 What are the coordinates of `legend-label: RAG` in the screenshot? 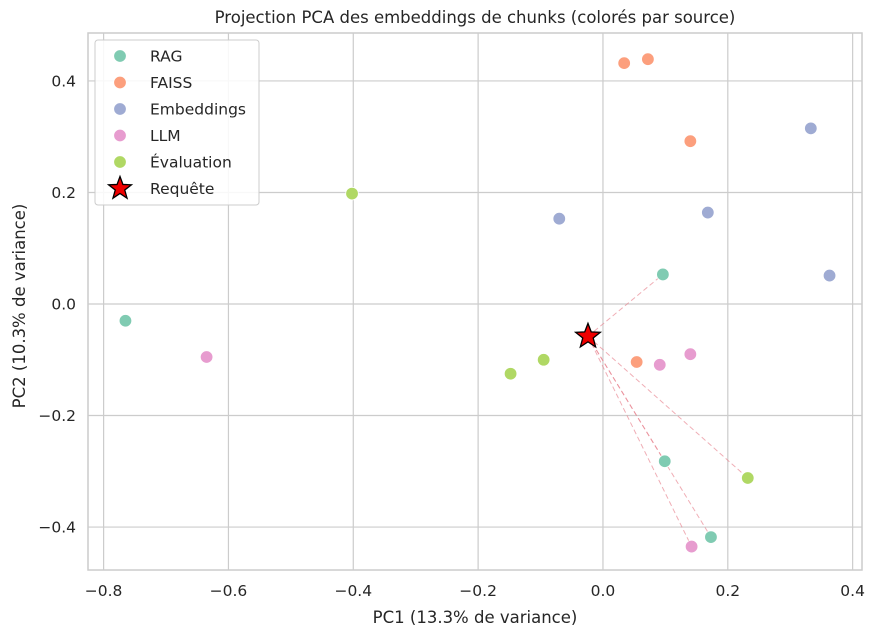 It's located at (166, 57).